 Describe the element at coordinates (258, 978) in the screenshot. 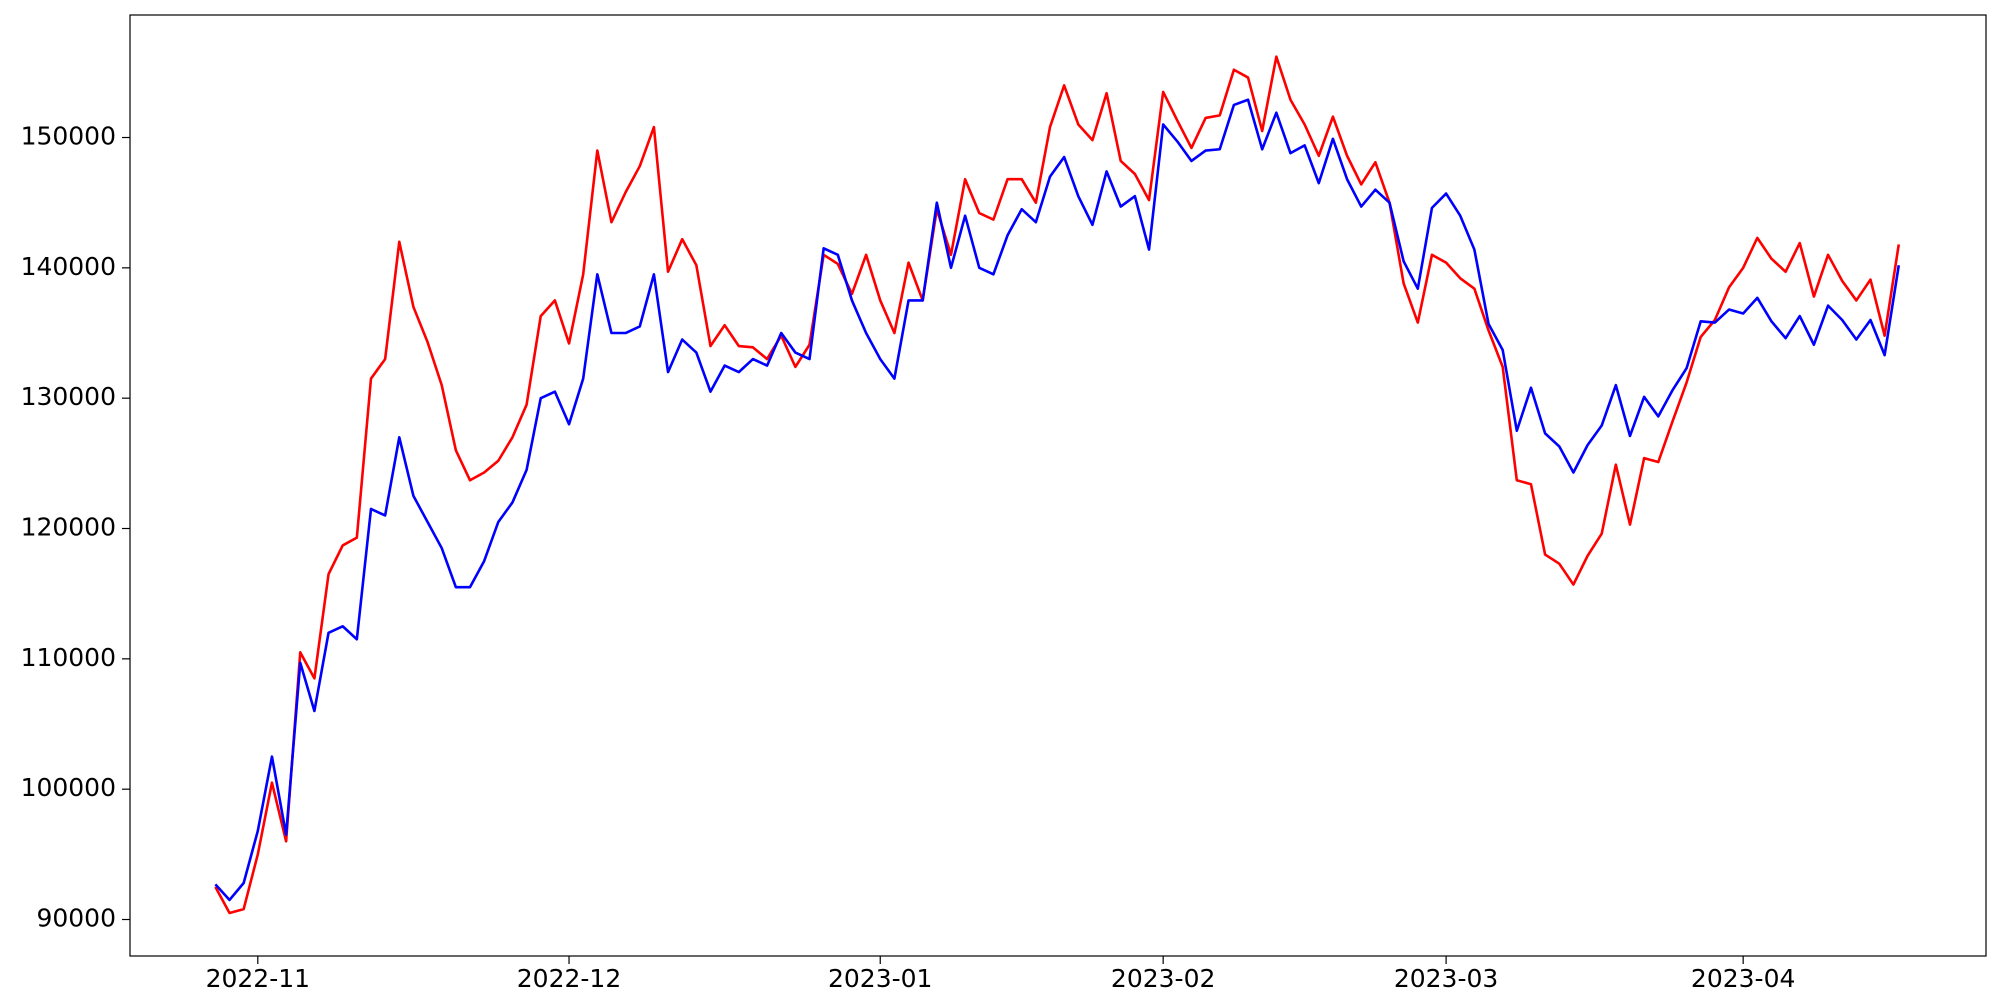

I see `x-tick-label: 2022-11` at that location.